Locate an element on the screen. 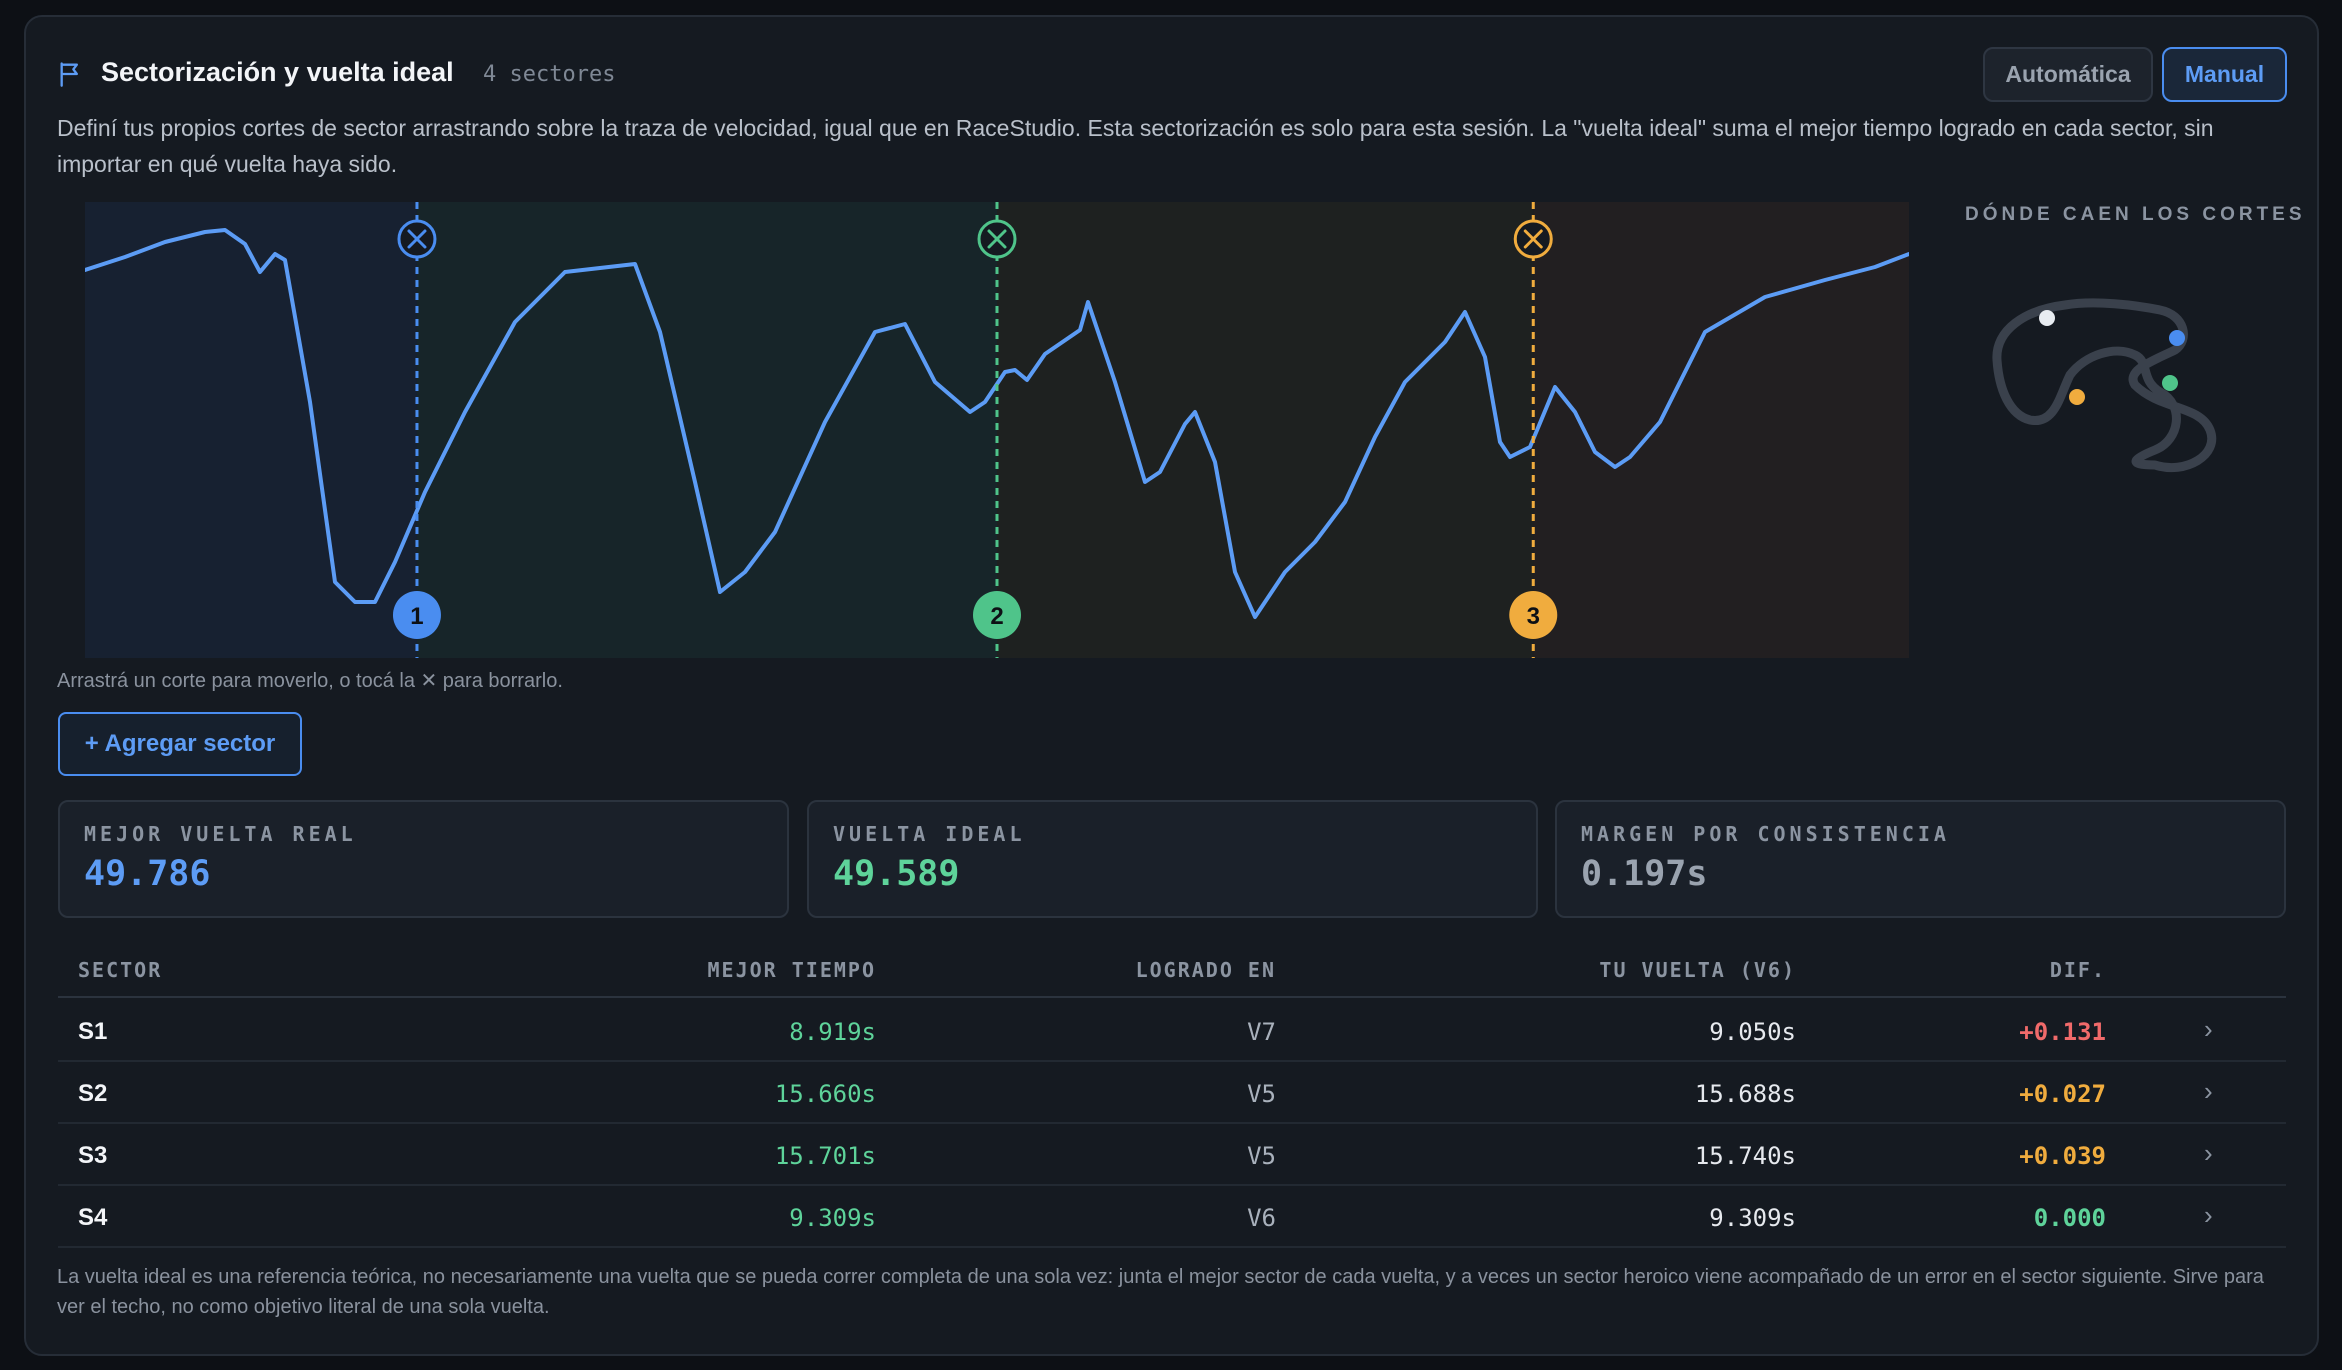 This screenshot has height=1370, width=2342. your-lap-time: 9.050s is located at coordinates (1752, 1032).